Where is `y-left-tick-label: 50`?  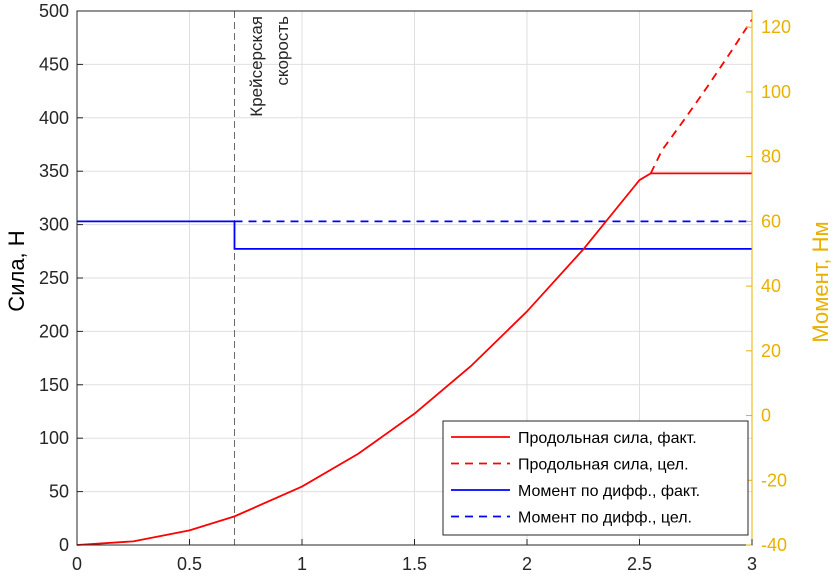 y-left-tick-label: 50 is located at coordinates (59, 492).